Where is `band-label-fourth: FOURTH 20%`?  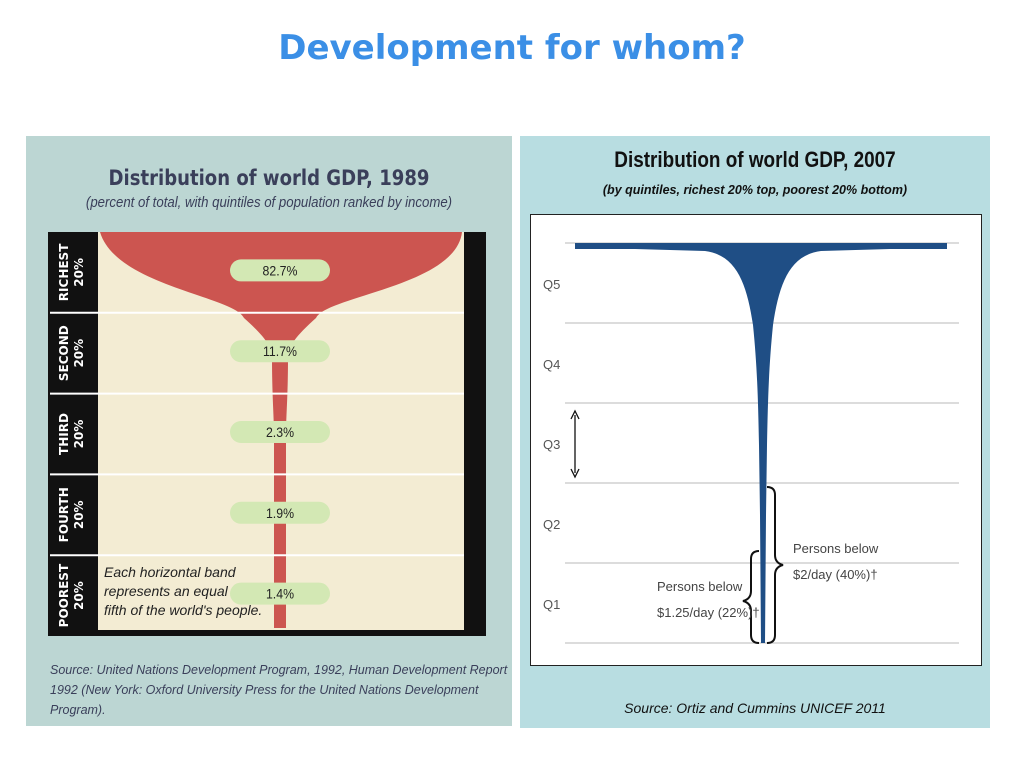
band-label-fourth: FOURTH 20% is located at coordinates (71, 514).